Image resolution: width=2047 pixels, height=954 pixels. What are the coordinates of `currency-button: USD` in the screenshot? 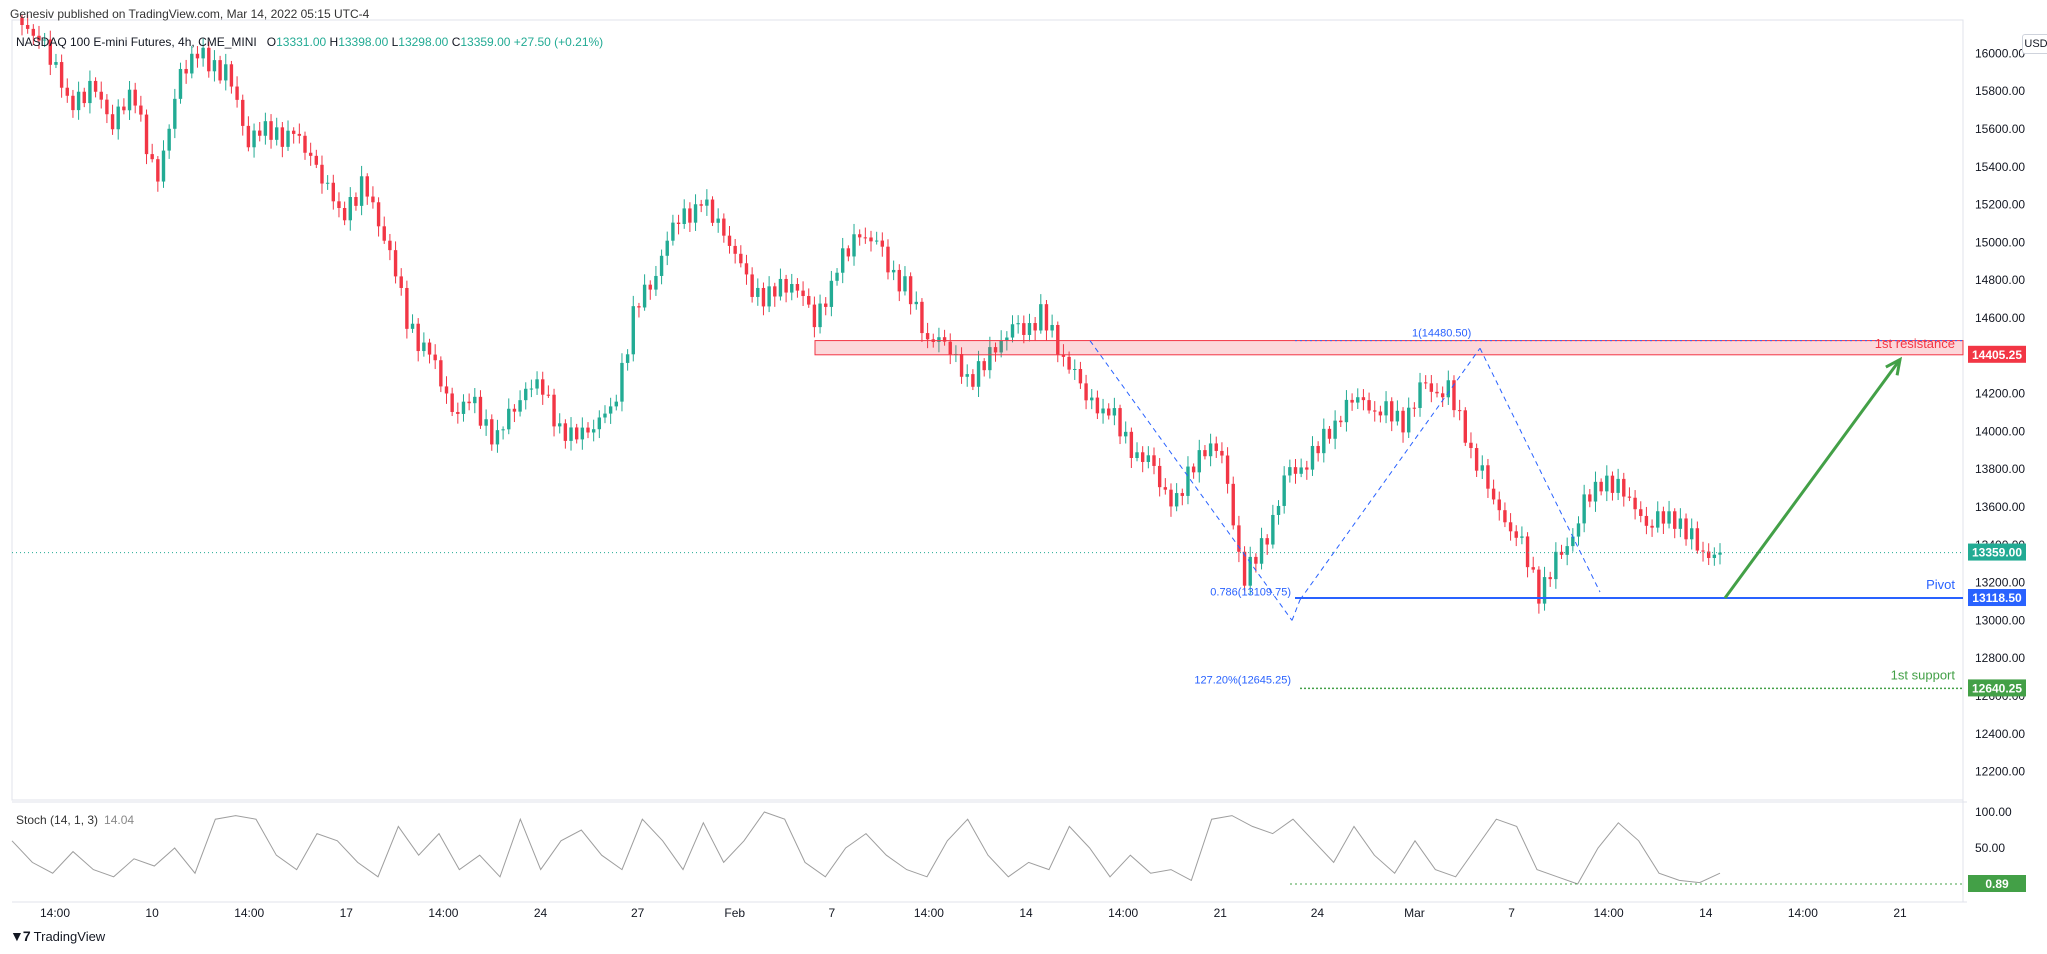 It's located at (2034, 44).